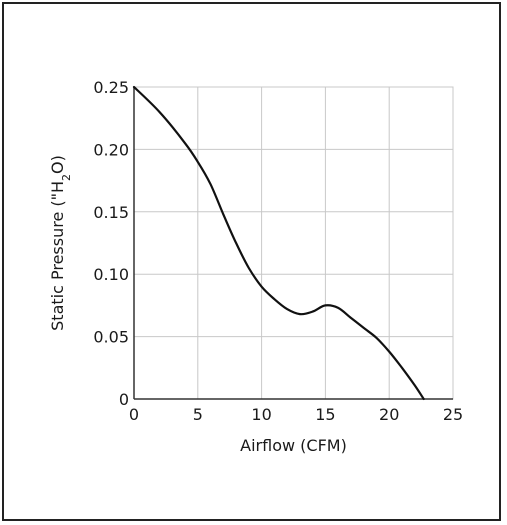  Describe the element at coordinates (293, 445) in the screenshot. I see `x-axis-label: Airflow (CFM)` at that location.